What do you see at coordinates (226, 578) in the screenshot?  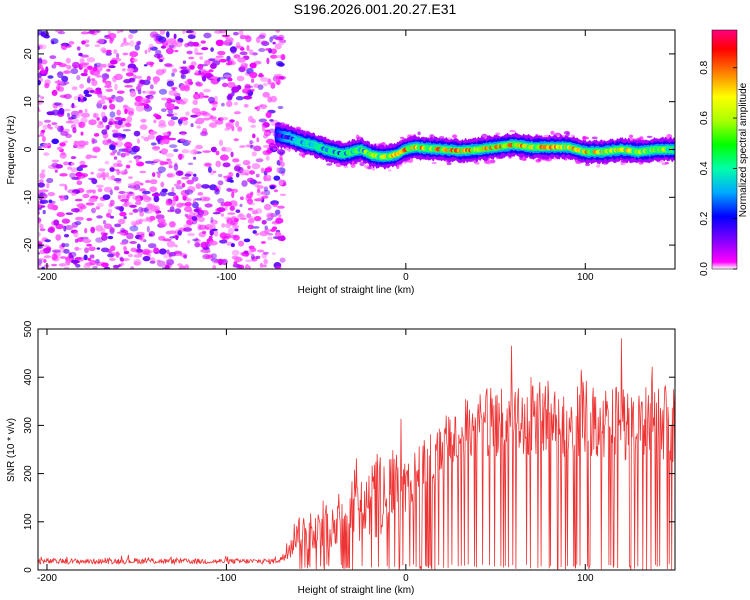 I see `snr-xtick-label: -100` at bounding box center [226, 578].